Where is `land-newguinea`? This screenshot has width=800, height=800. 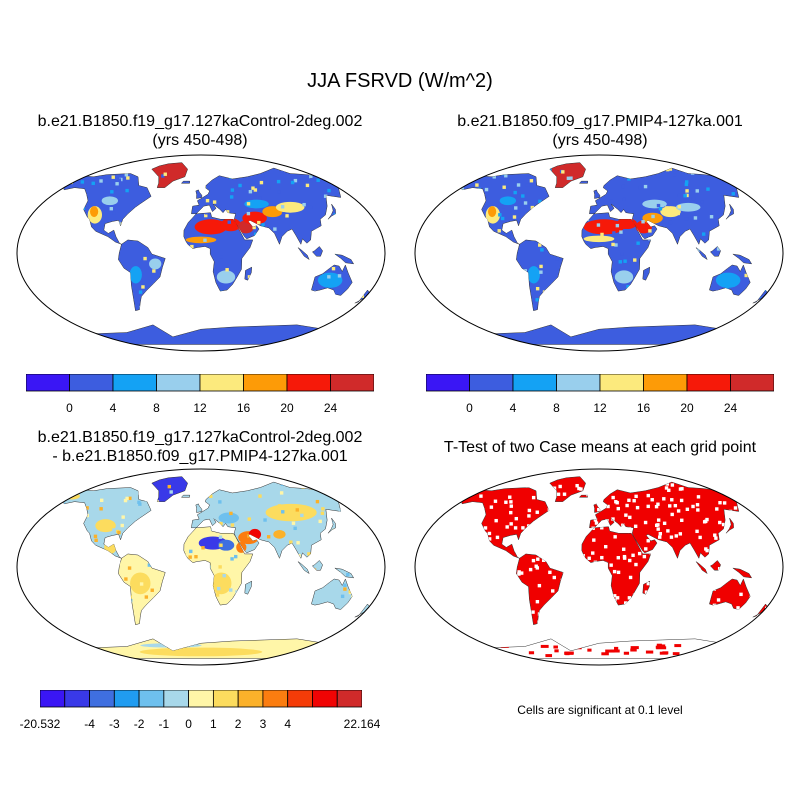 land-newguinea is located at coordinates (344, 259).